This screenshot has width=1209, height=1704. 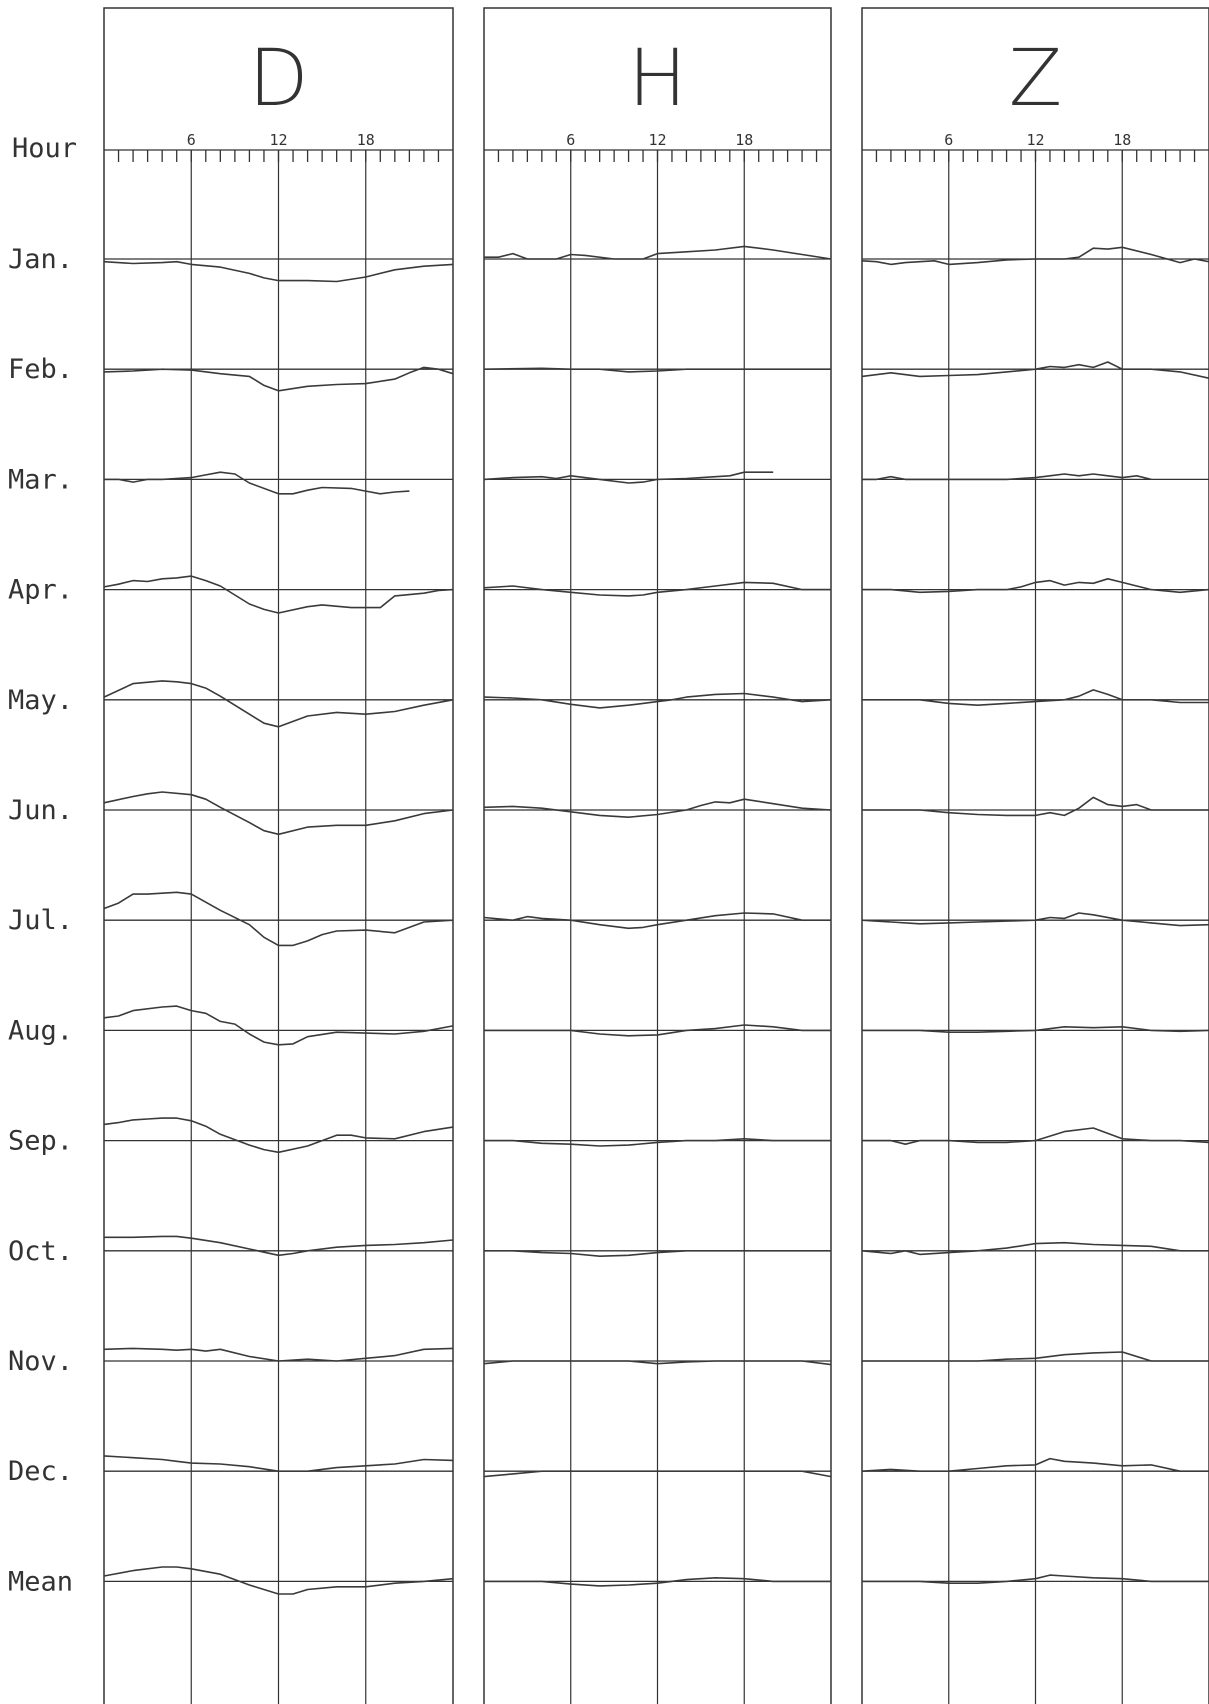 What do you see at coordinates (40, 1141) in the screenshot?
I see `row-label: Sep.` at bounding box center [40, 1141].